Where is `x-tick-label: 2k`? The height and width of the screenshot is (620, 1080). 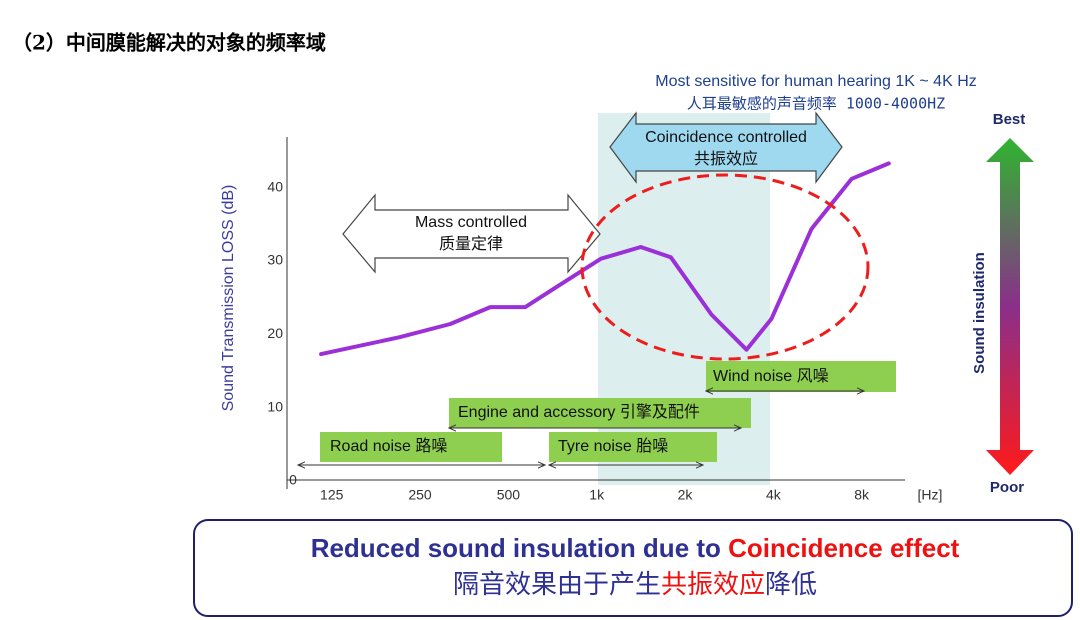 x-tick-label: 2k is located at coordinates (686, 495).